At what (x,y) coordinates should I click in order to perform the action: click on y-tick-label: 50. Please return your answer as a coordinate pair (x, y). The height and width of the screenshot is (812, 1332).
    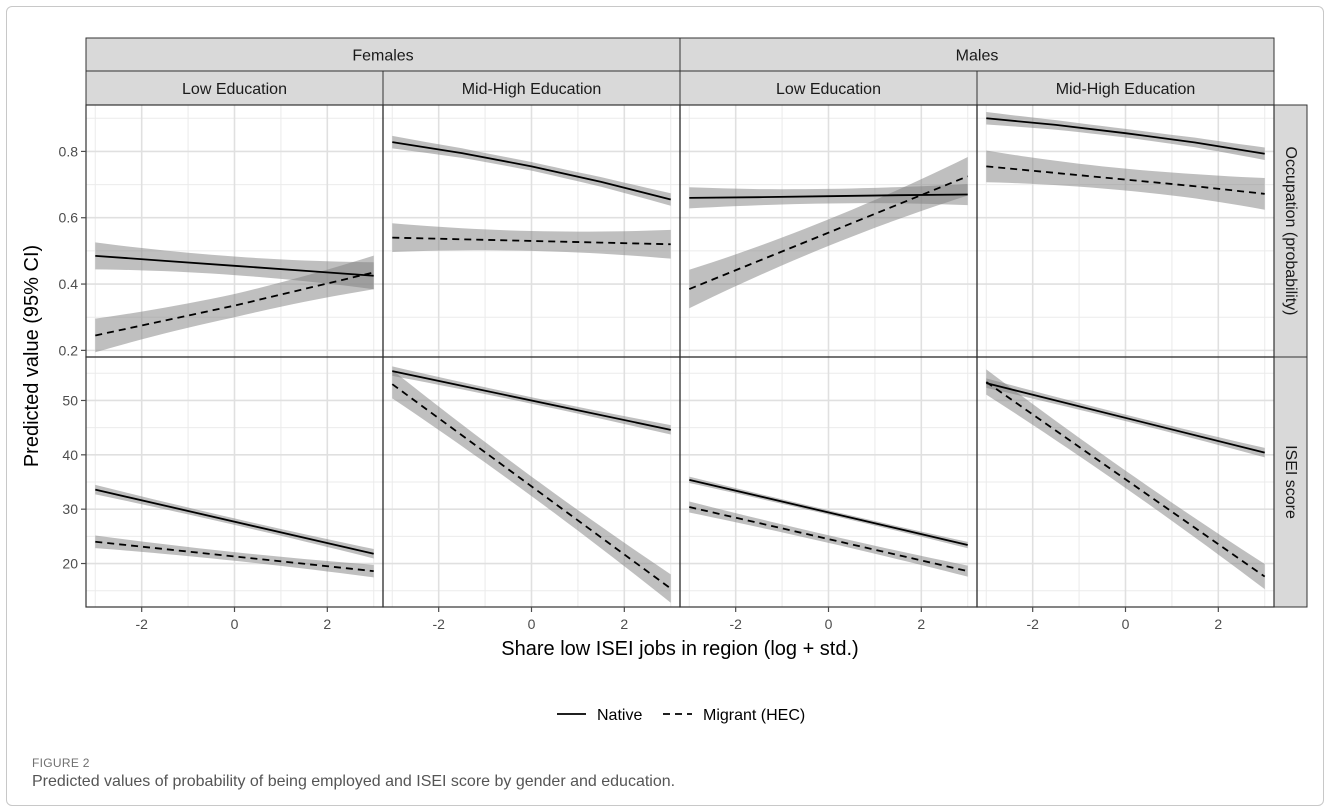
    Looking at the image, I should click on (70, 400).